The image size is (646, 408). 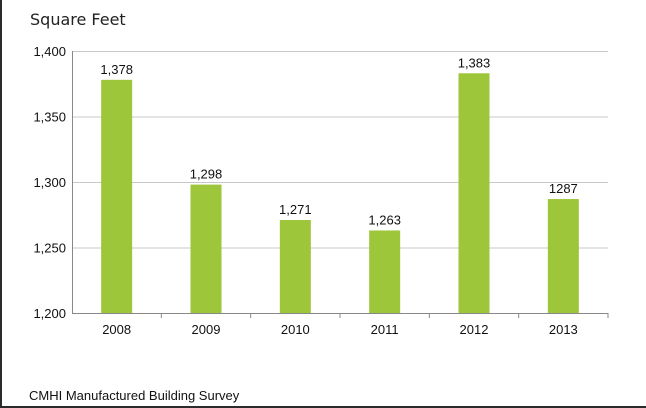 I want to click on data-label: 1287, so click(x=563, y=188).